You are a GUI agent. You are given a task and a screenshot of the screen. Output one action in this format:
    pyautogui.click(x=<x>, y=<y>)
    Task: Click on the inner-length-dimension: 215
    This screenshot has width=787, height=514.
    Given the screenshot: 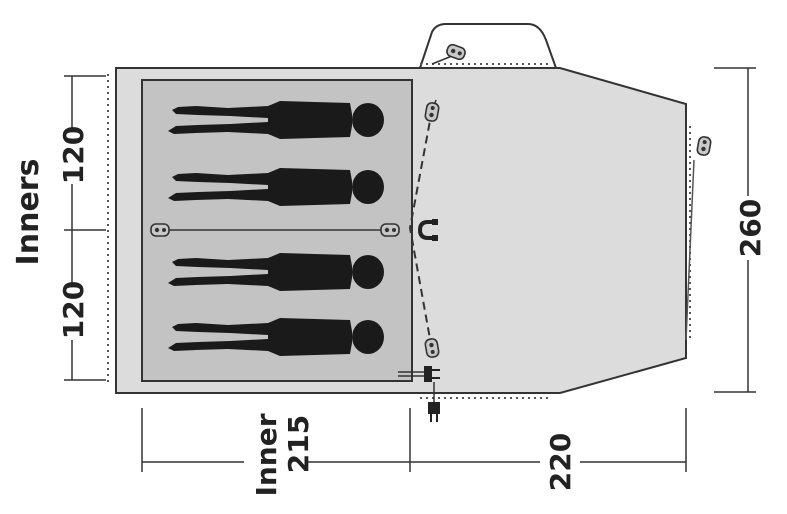 What is the action you would take?
    pyautogui.click(x=298, y=444)
    